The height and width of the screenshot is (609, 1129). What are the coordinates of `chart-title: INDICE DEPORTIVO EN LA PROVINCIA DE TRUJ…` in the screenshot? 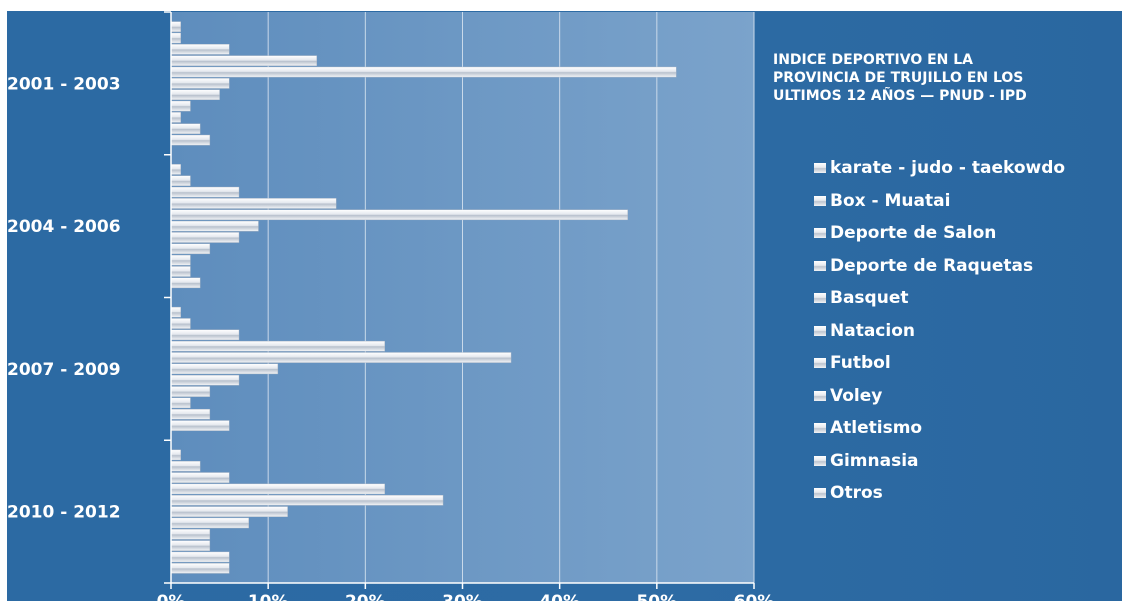 It's located at (948, 78).